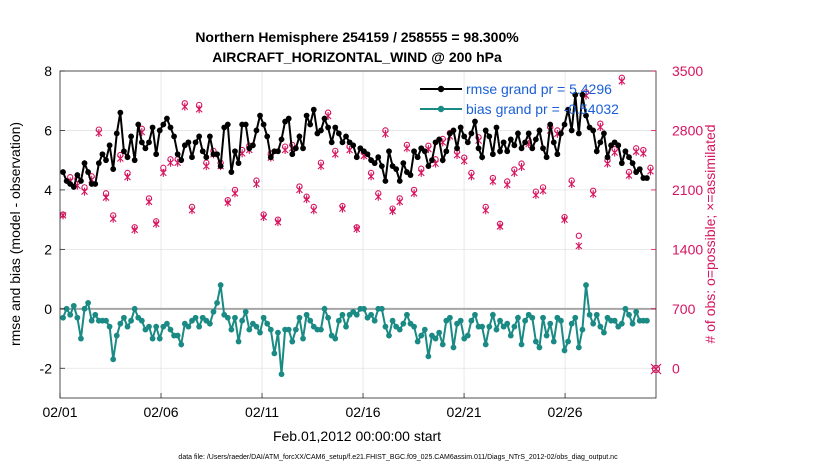 The width and height of the screenshot is (830, 470). Describe the element at coordinates (355, 140) in the screenshot. I see `rmse-series` at that location.